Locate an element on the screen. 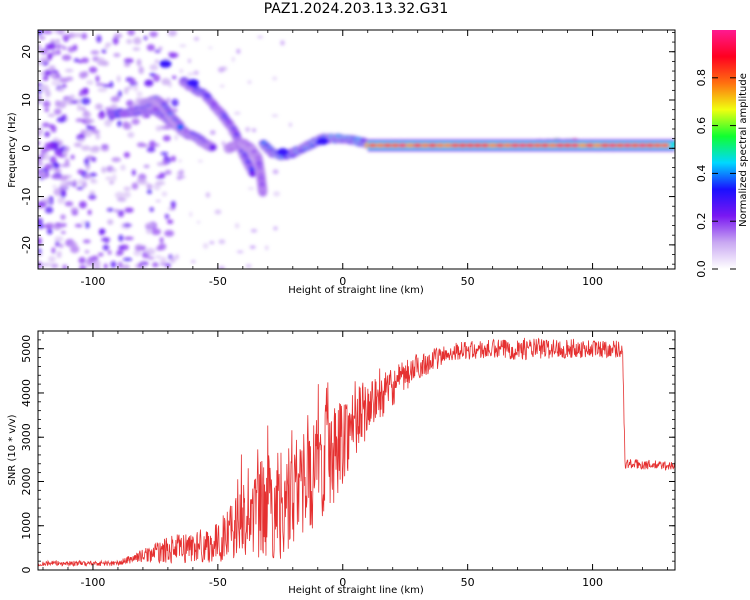 The width and height of the screenshot is (750, 600). colorbar-ticks: 0.0 0.2 0.4 0.6 0.8 is located at coordinates (715, 173).